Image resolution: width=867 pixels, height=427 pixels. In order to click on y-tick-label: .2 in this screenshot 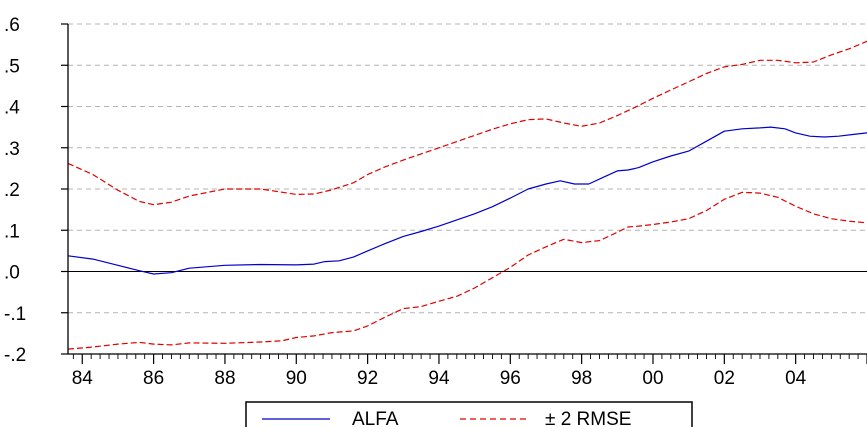, I will do `click(12, 190)`.